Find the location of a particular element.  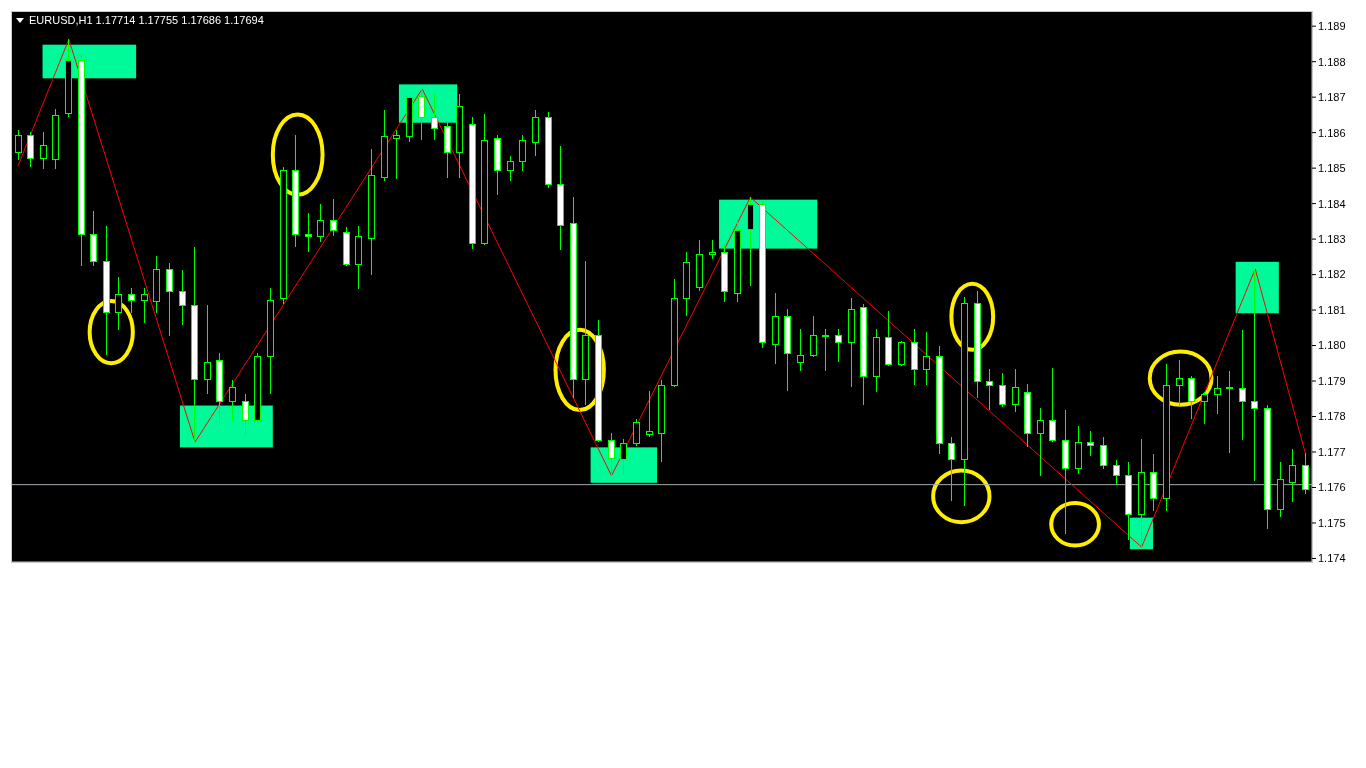

y-tick-label: 1.179 is located at coordinates (1332, 380).